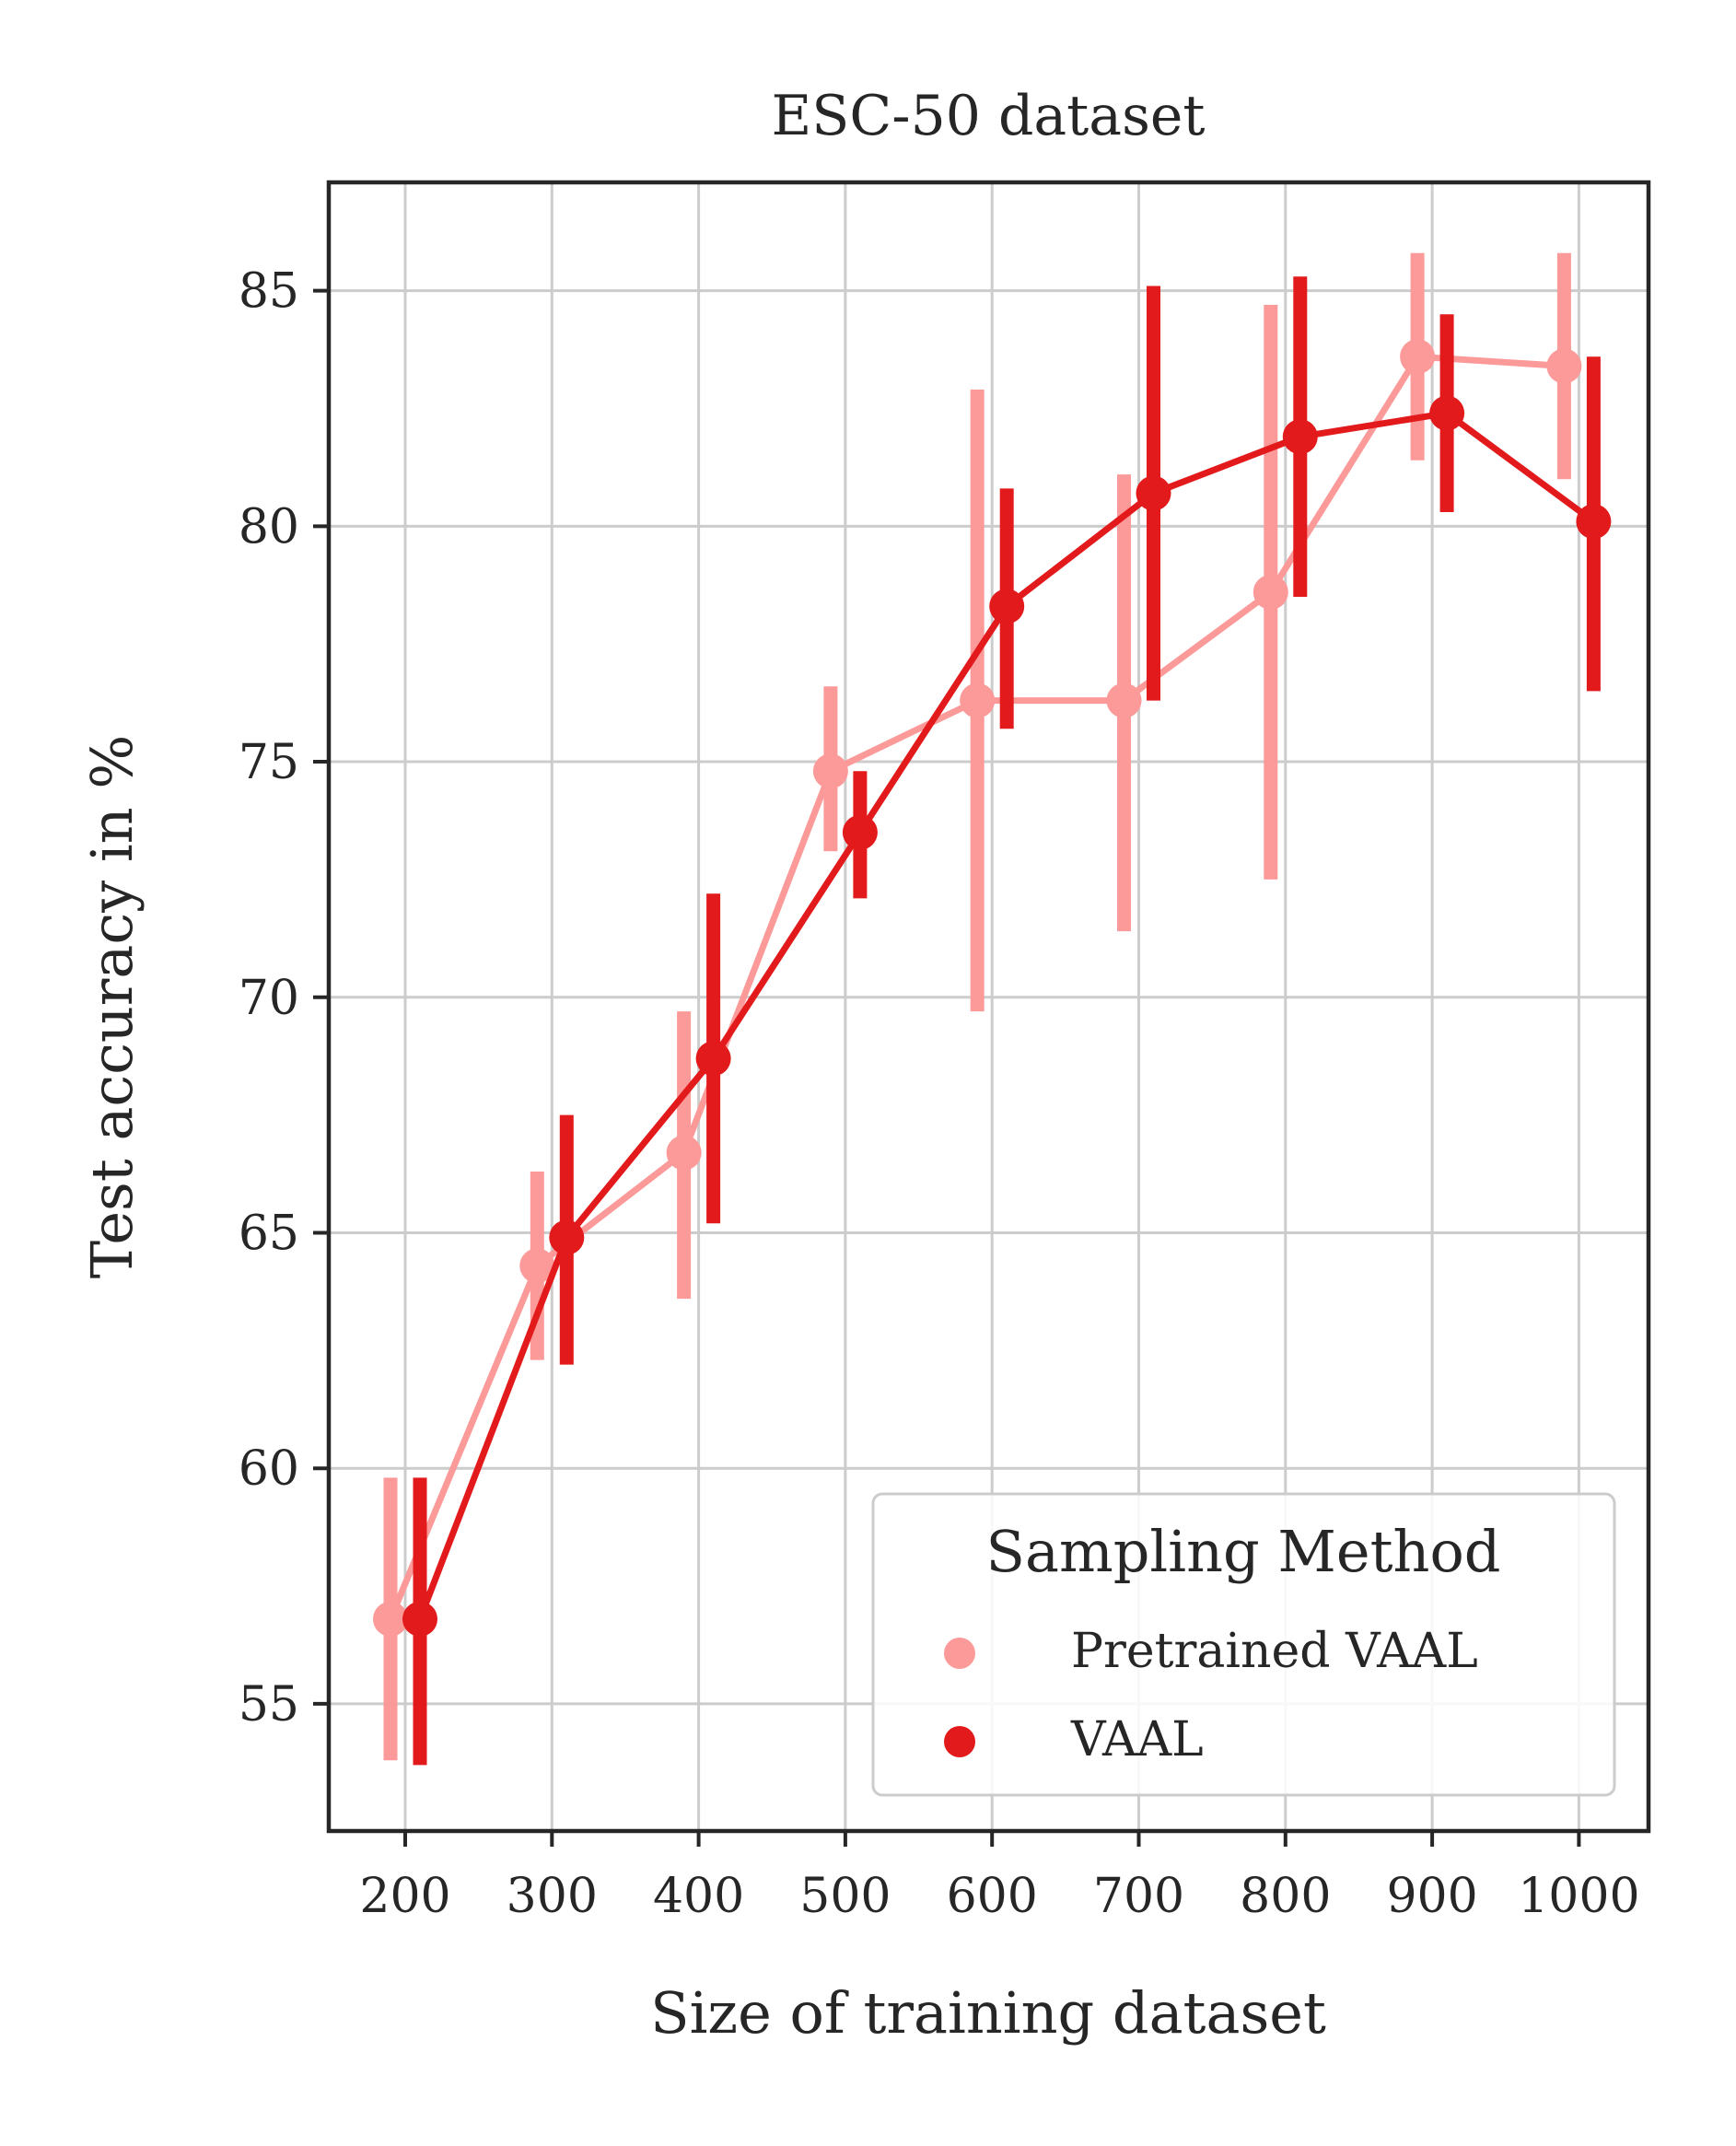 This screenshot has width=1736, height=2146. I want to click on y-tick-label: 65, so click(269, 1233).